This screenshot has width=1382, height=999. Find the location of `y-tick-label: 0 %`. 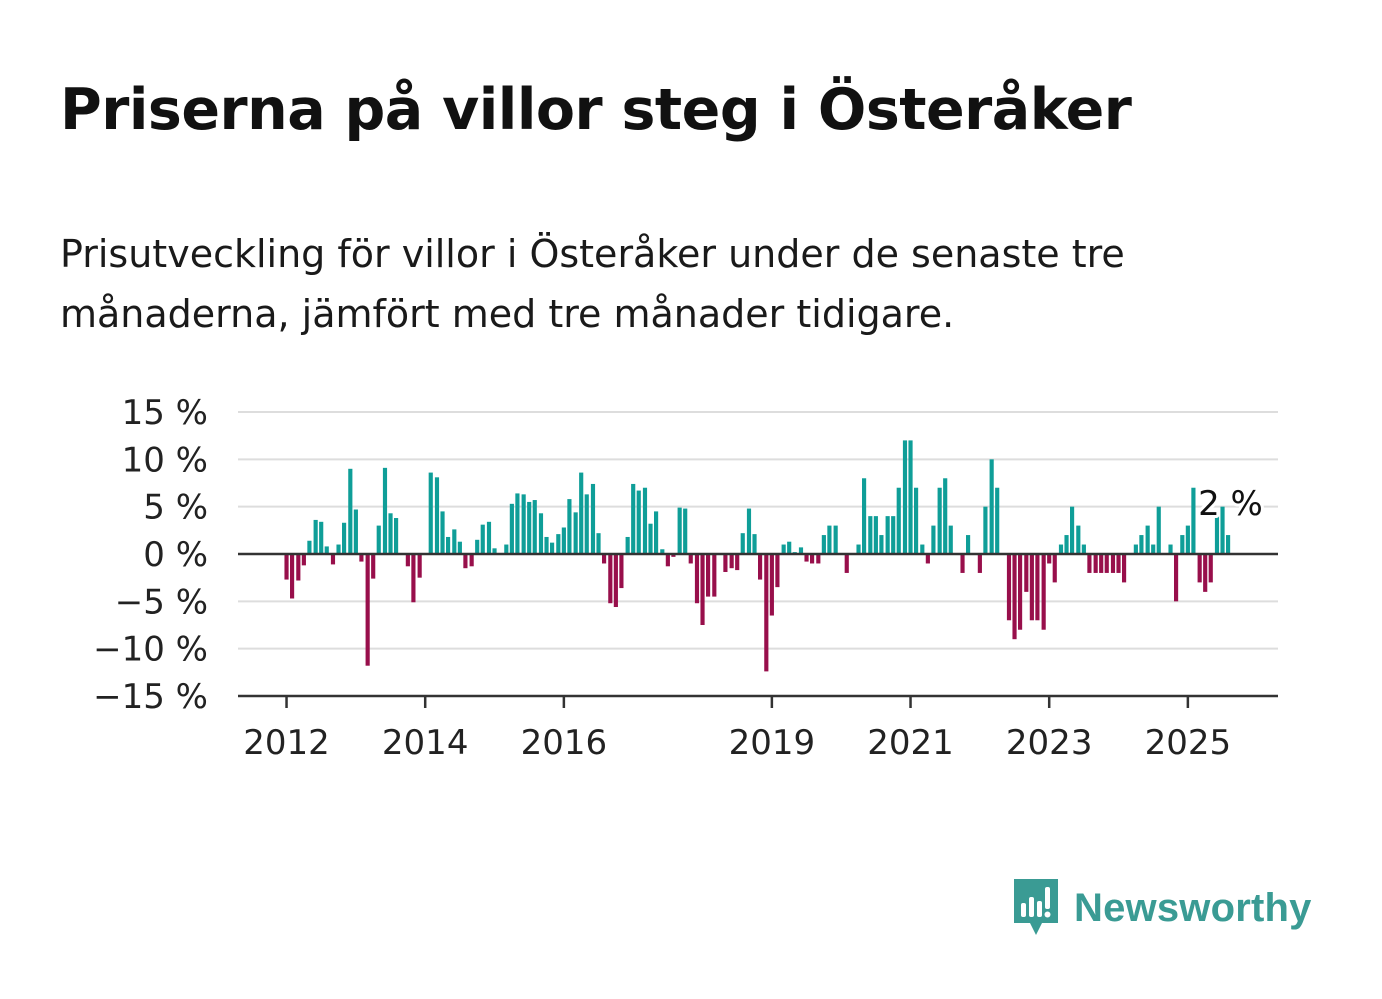

y-tick-label: 0 % is located at coordinates (175, 555).